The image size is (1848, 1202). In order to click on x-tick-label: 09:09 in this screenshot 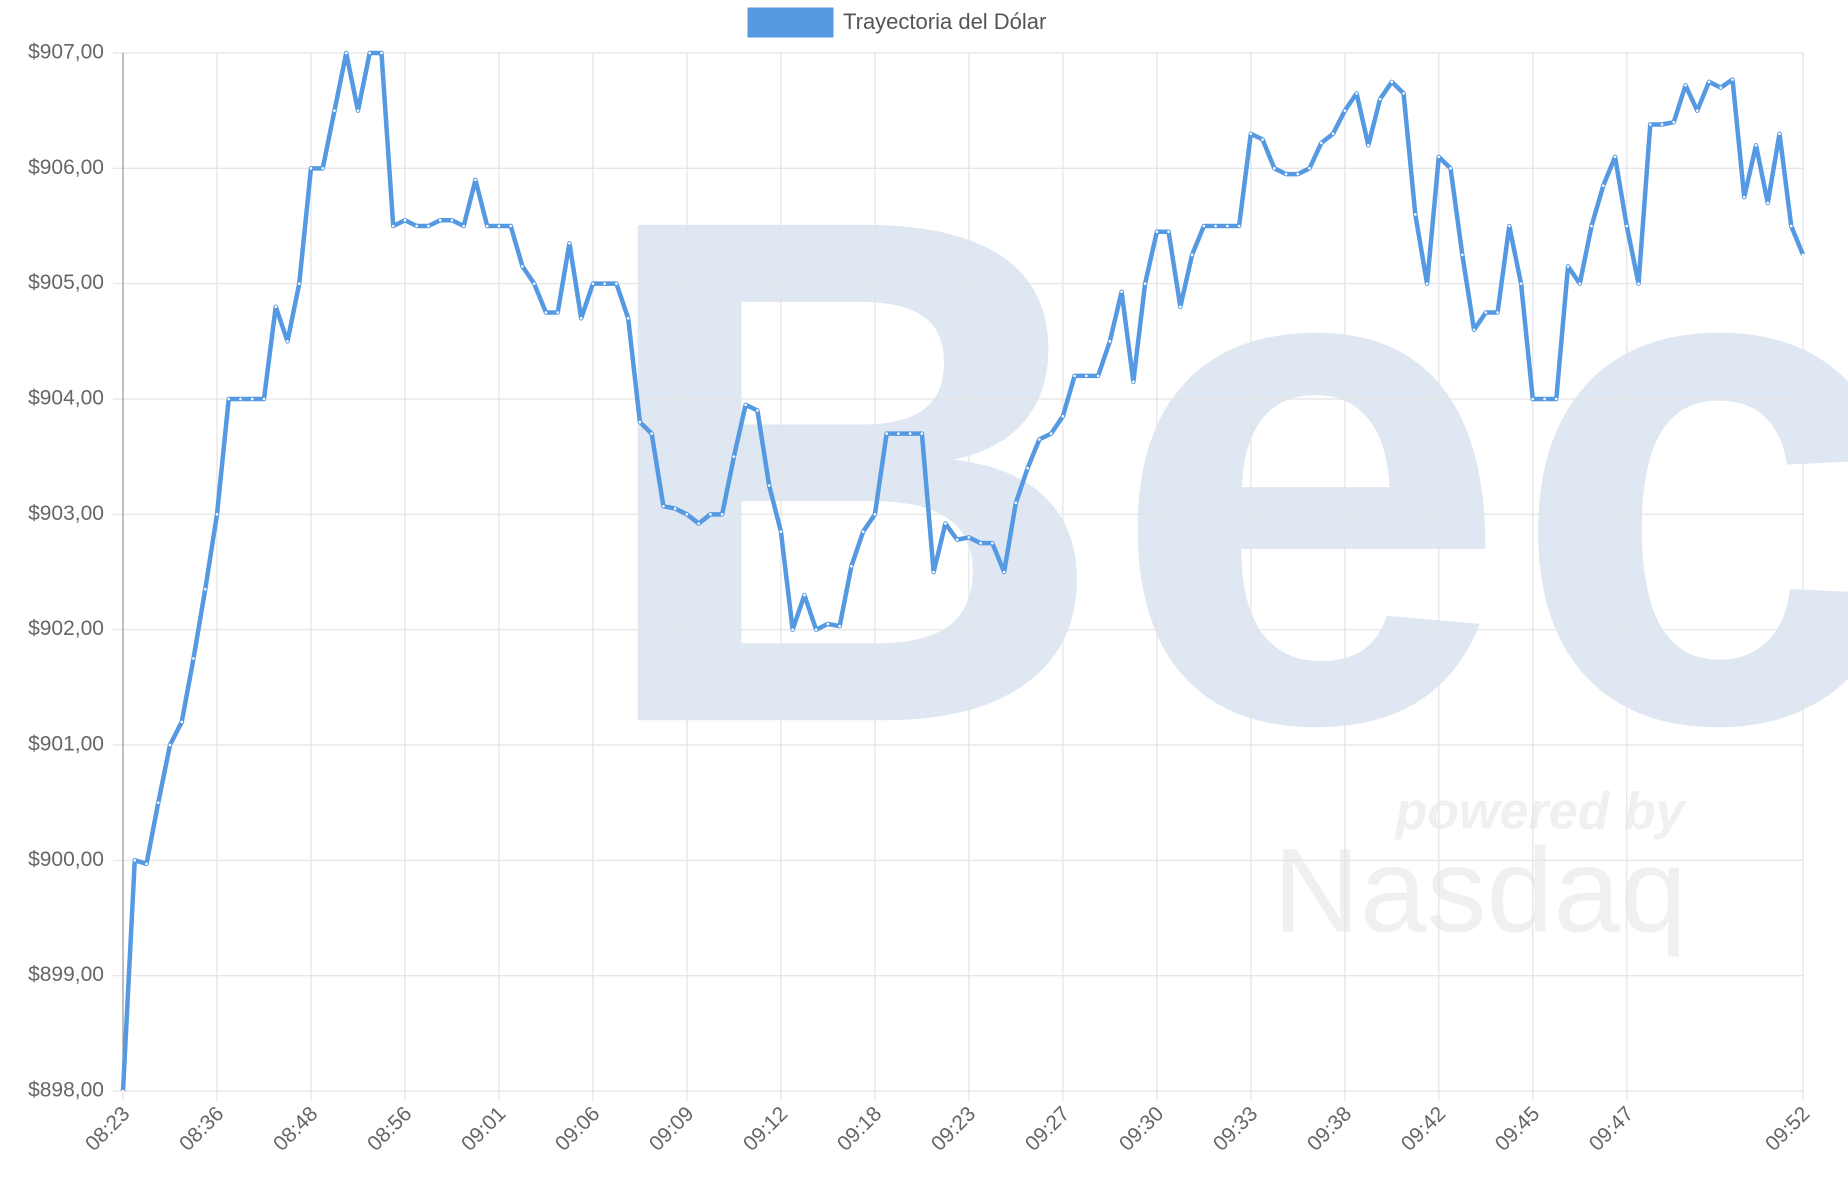, I will do `click(671, 1128)`.